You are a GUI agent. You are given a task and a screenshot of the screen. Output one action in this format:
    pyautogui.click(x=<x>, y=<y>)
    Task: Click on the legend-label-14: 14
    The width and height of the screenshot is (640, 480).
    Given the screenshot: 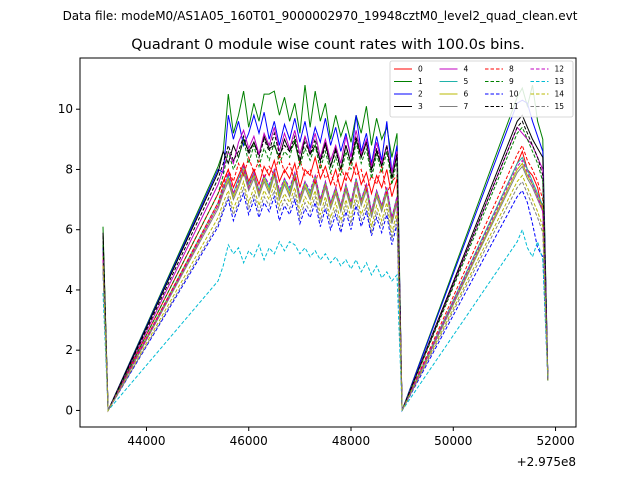 What is the action you would take?
    pyautogui.click(x=560, y=94)
    